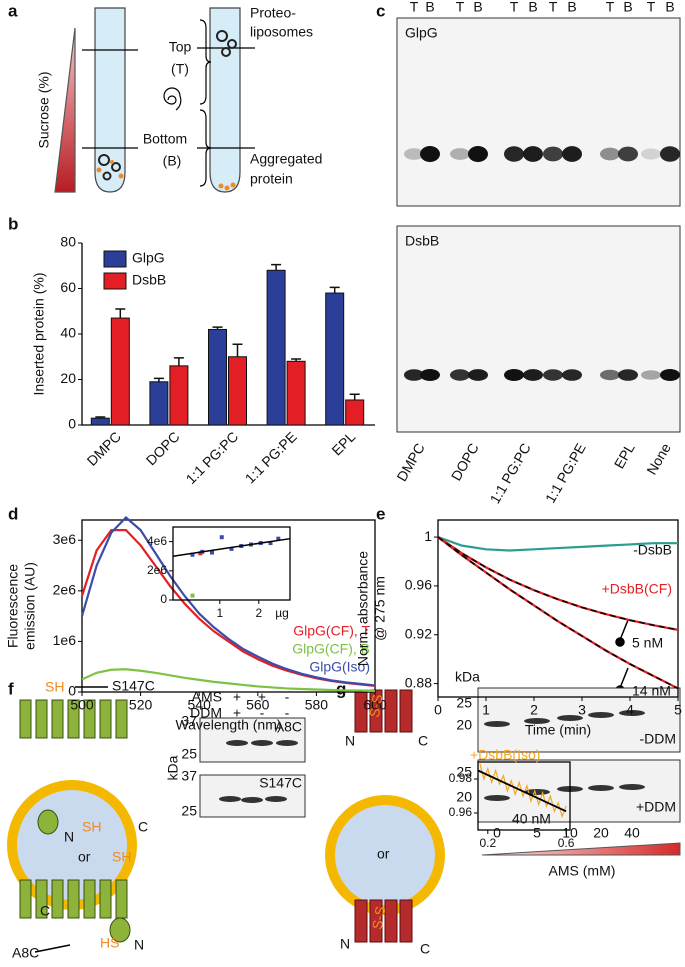  What do you see at coordinates (486, 710) in the screenshot?
I see `x-tick-label: 1` at bounding box center [486, 710].